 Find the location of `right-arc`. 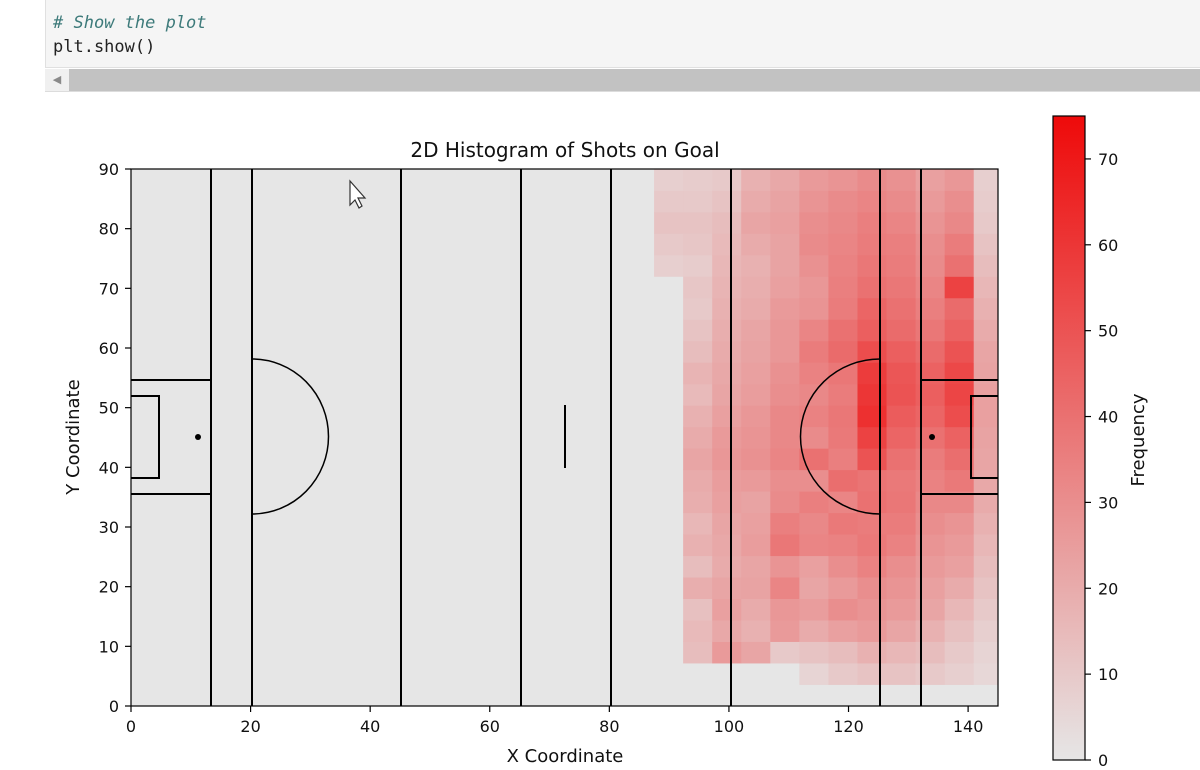

right-arc is located at coordinates (840, 436).